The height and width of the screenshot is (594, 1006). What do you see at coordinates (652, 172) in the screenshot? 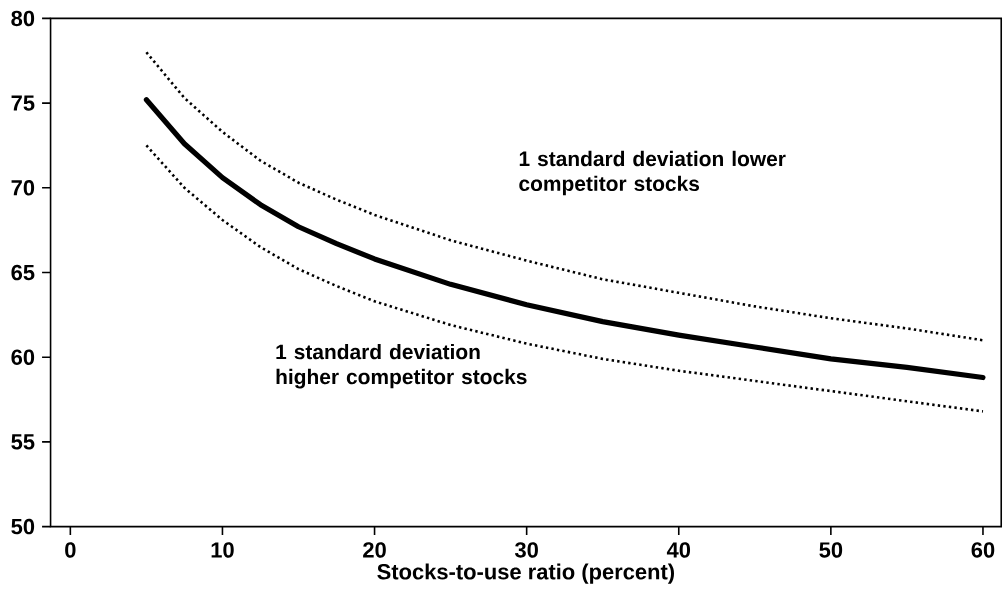
I see `text: 1 standard deviation lower competitor stocks` at bounding box center [652, 172].